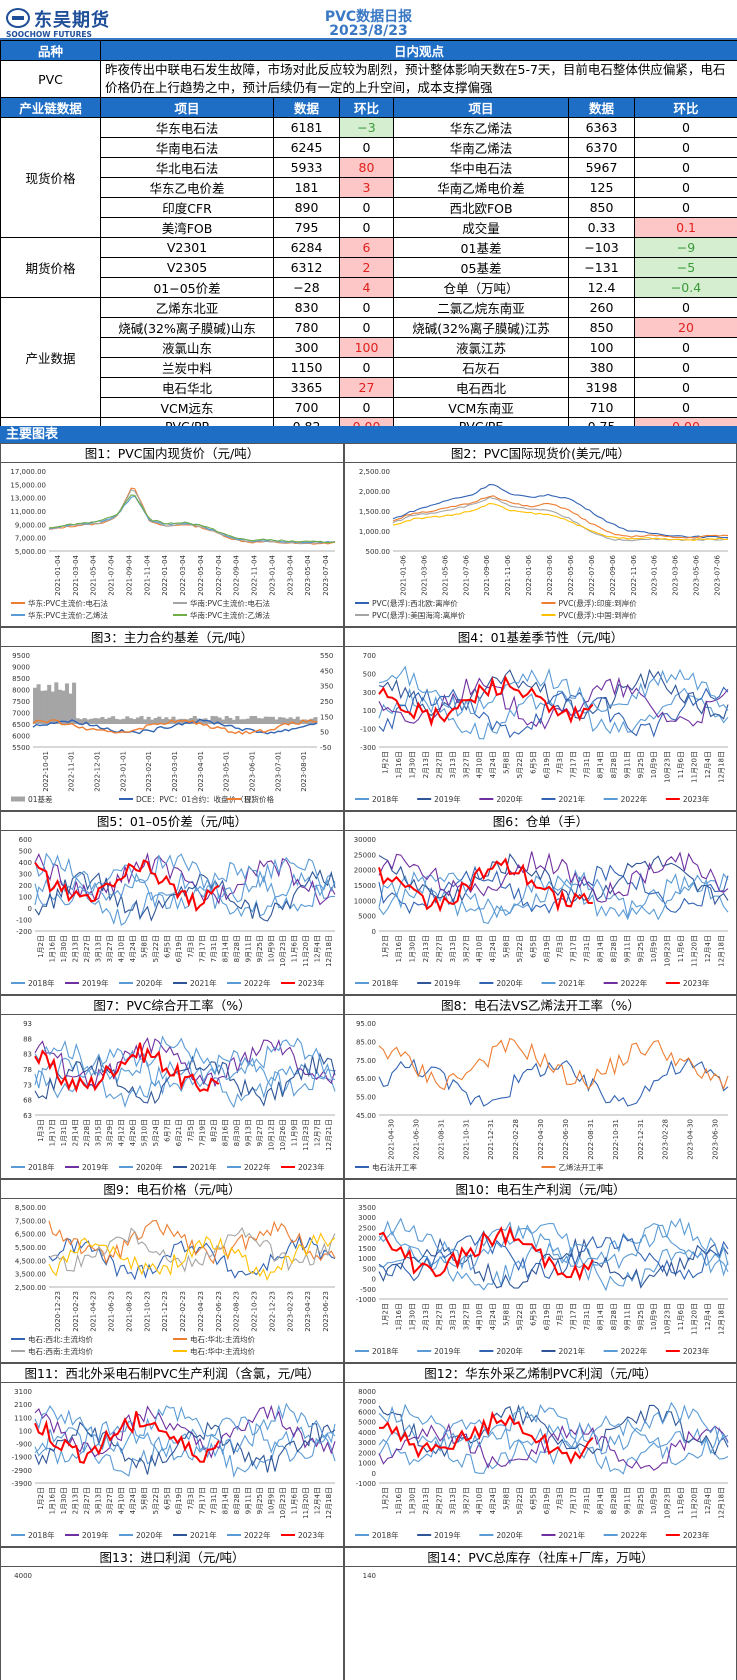 The image size is (737, 1680). I want to click on item-value: 780, so click(306, 327).